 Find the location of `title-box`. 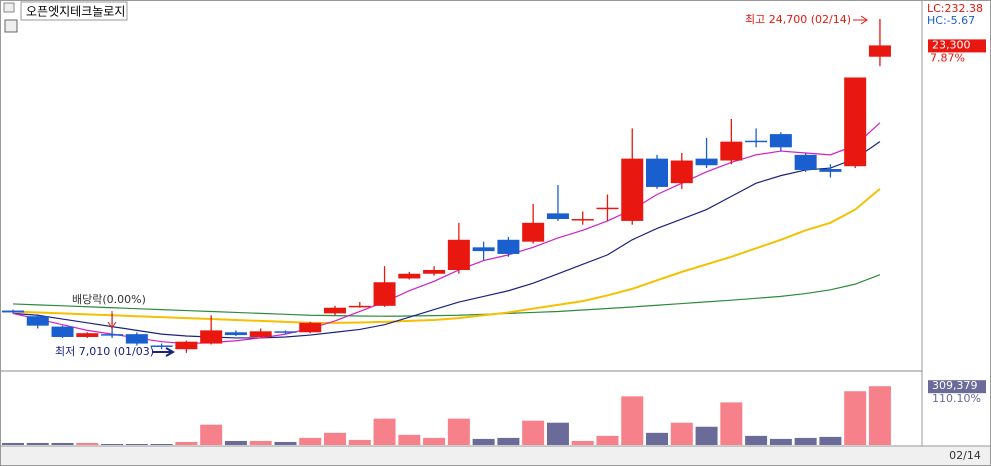

title-box is located at coordinates (74, 11).